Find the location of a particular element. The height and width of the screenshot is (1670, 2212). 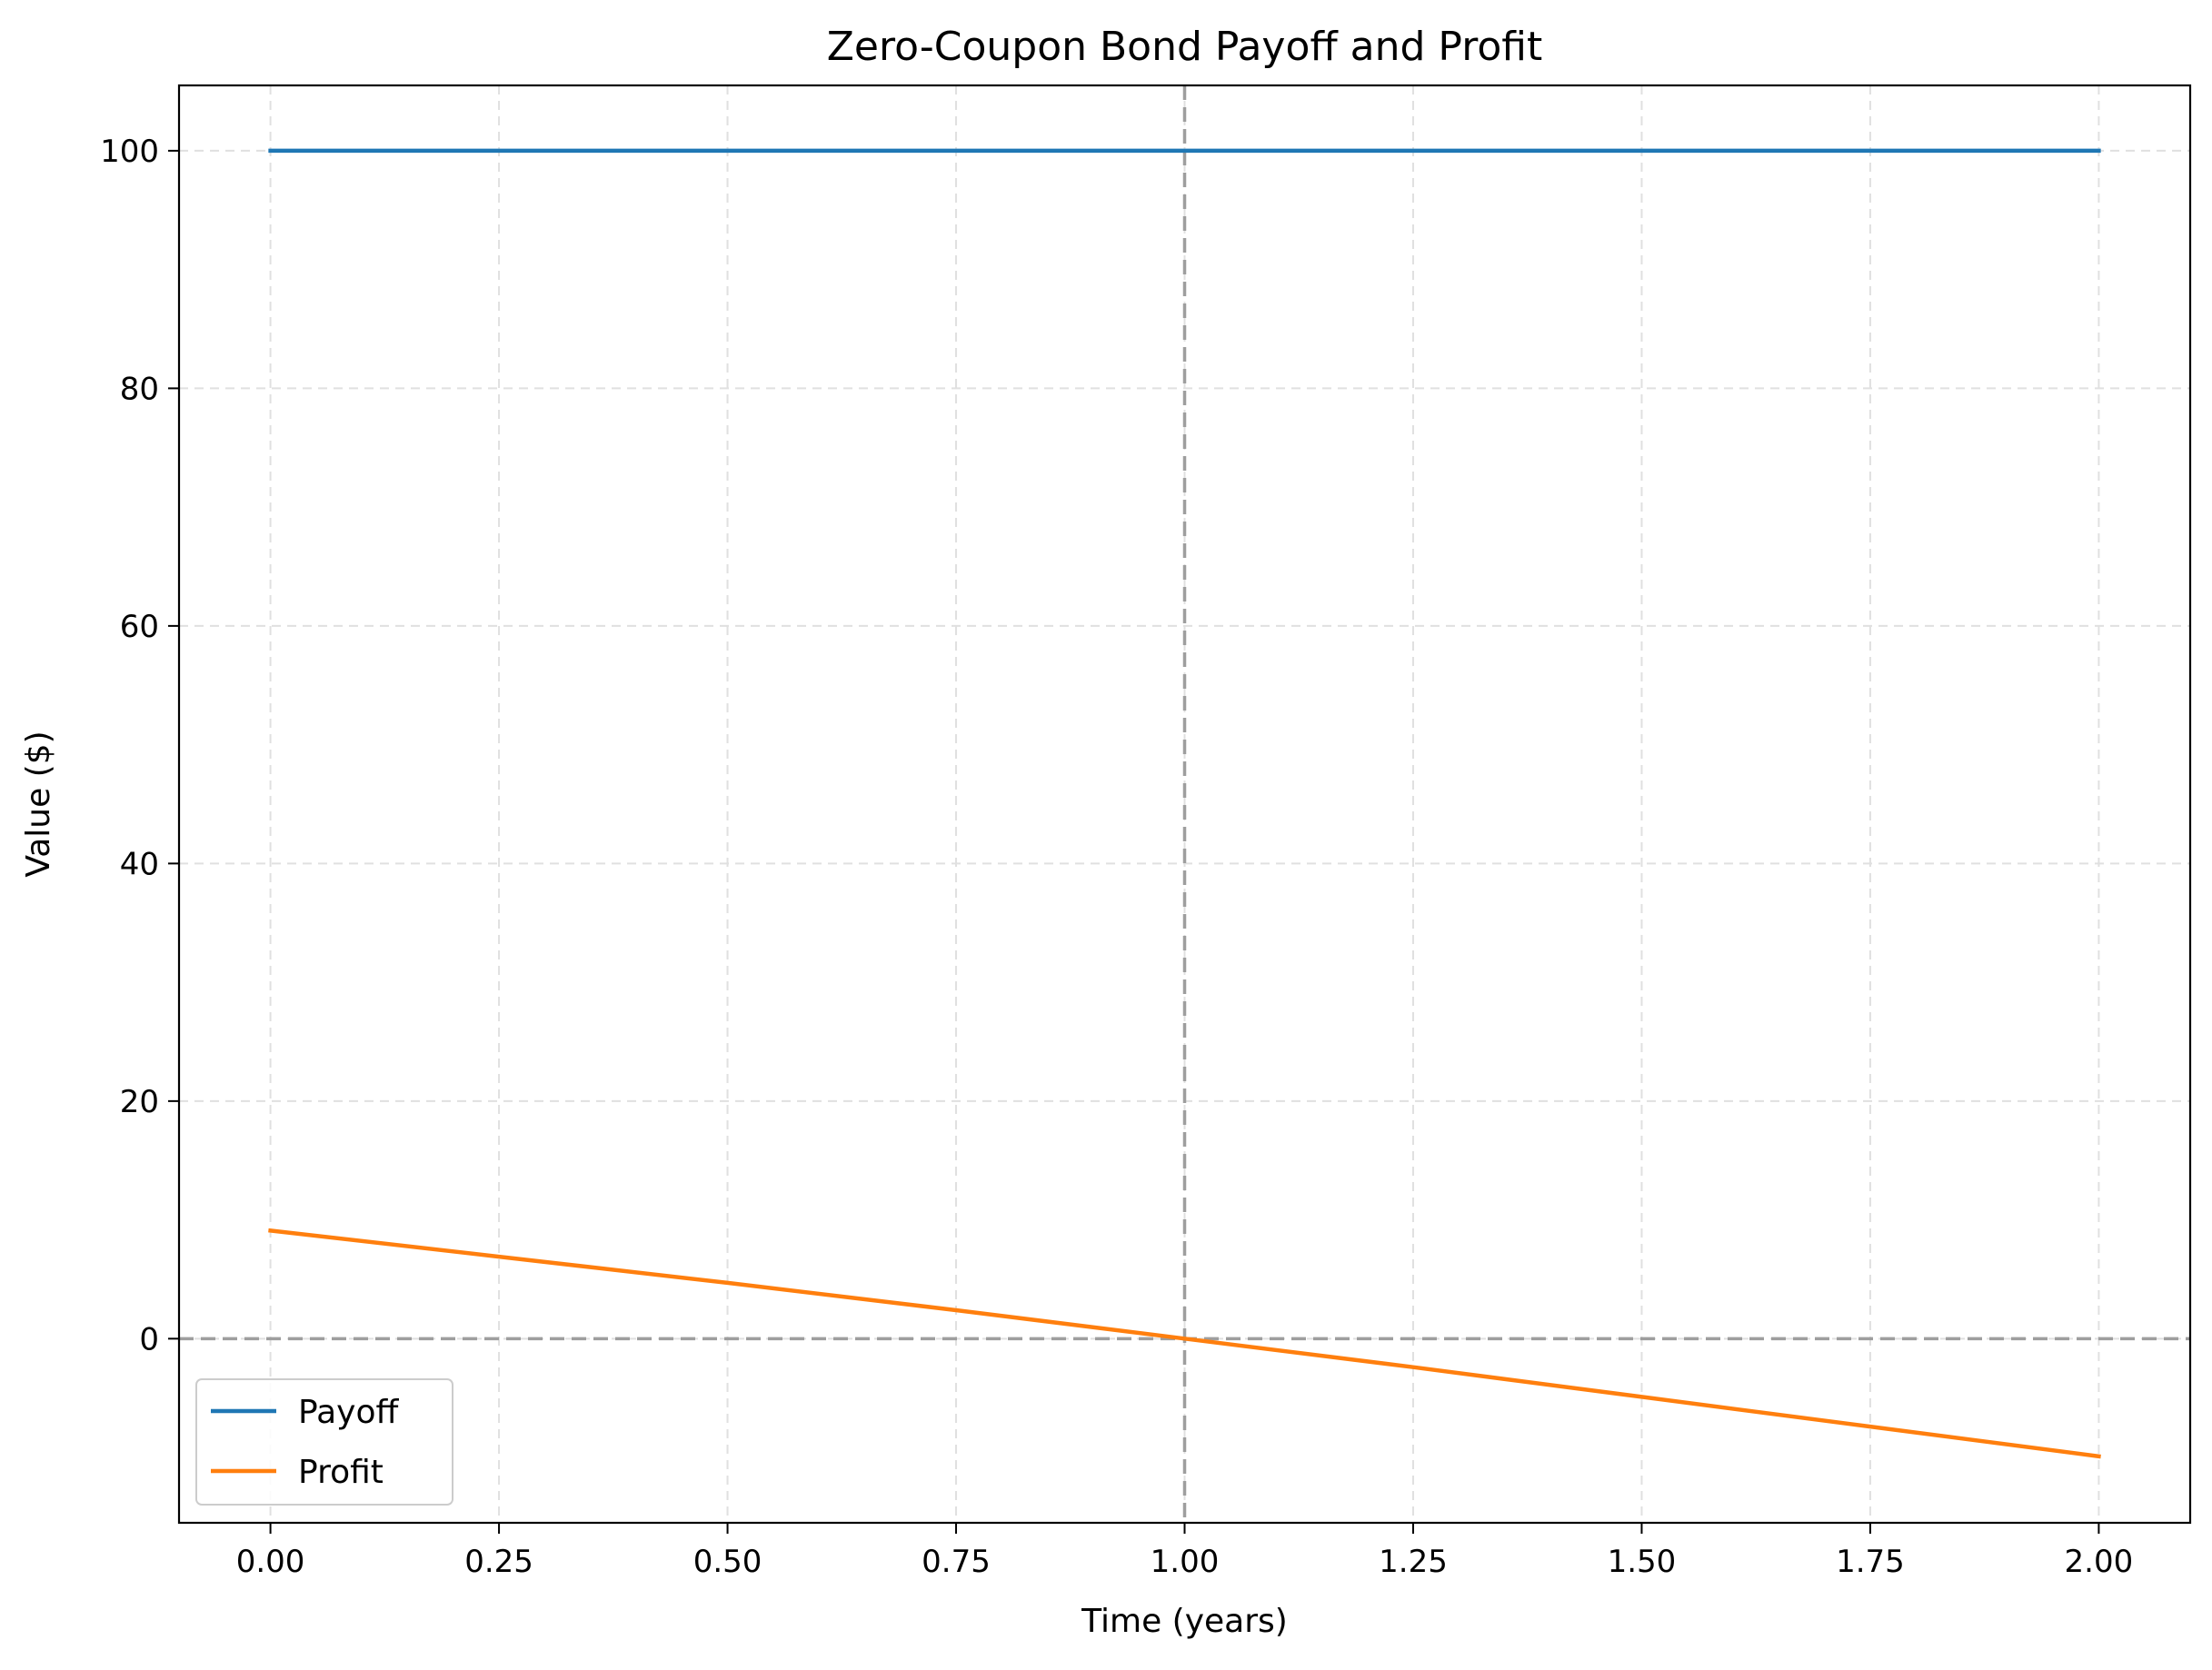

x-axis-ticks: 0.00 0.25 0.50 0.75 1.00 1.25 1.50 1.75 2.00 is located at coordinates (1185, 1551).